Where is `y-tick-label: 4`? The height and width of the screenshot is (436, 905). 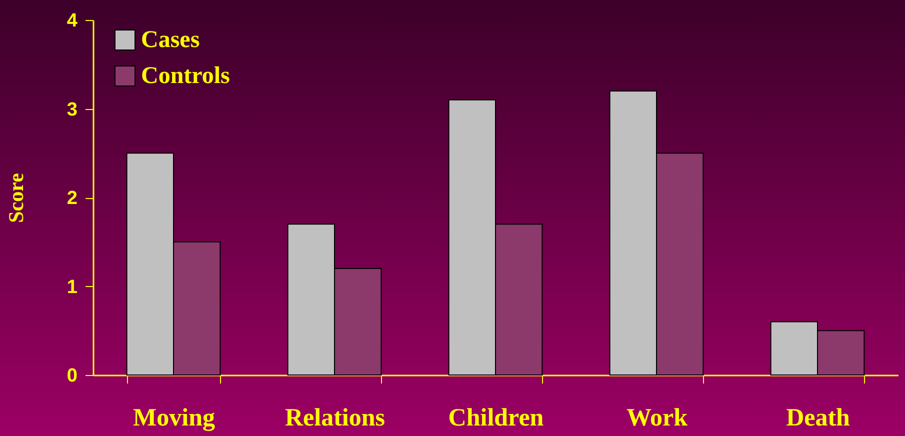
y-tick-label: 4 is located at coordinates (72, 21).